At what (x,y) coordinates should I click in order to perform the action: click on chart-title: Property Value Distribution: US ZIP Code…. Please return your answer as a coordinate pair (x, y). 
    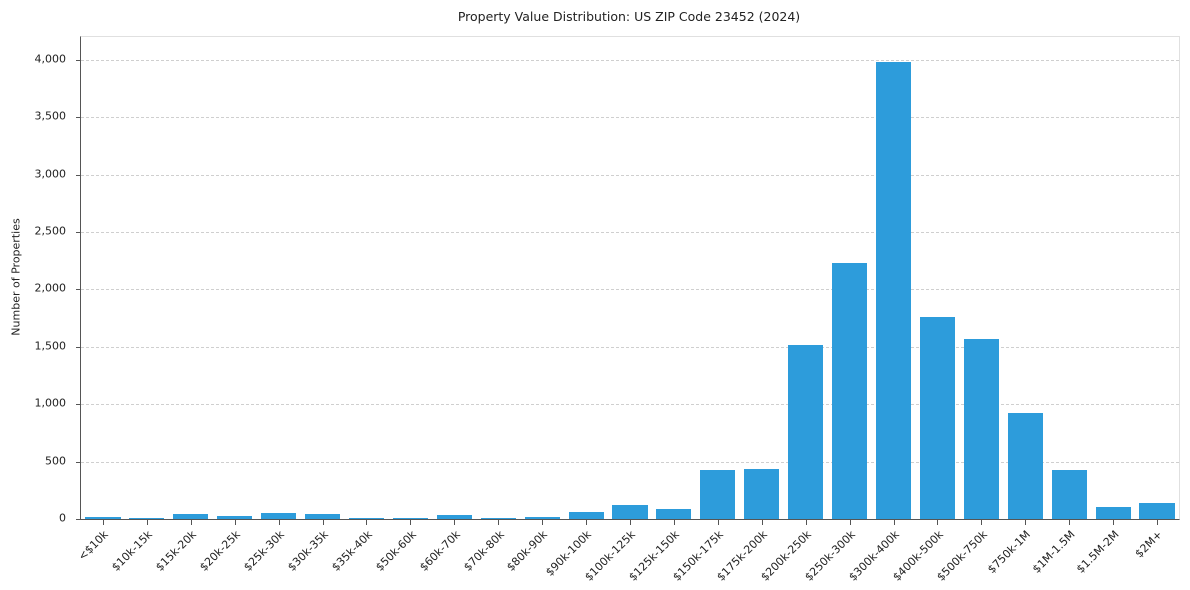
    Looking at the image, I should click on (629, 16).